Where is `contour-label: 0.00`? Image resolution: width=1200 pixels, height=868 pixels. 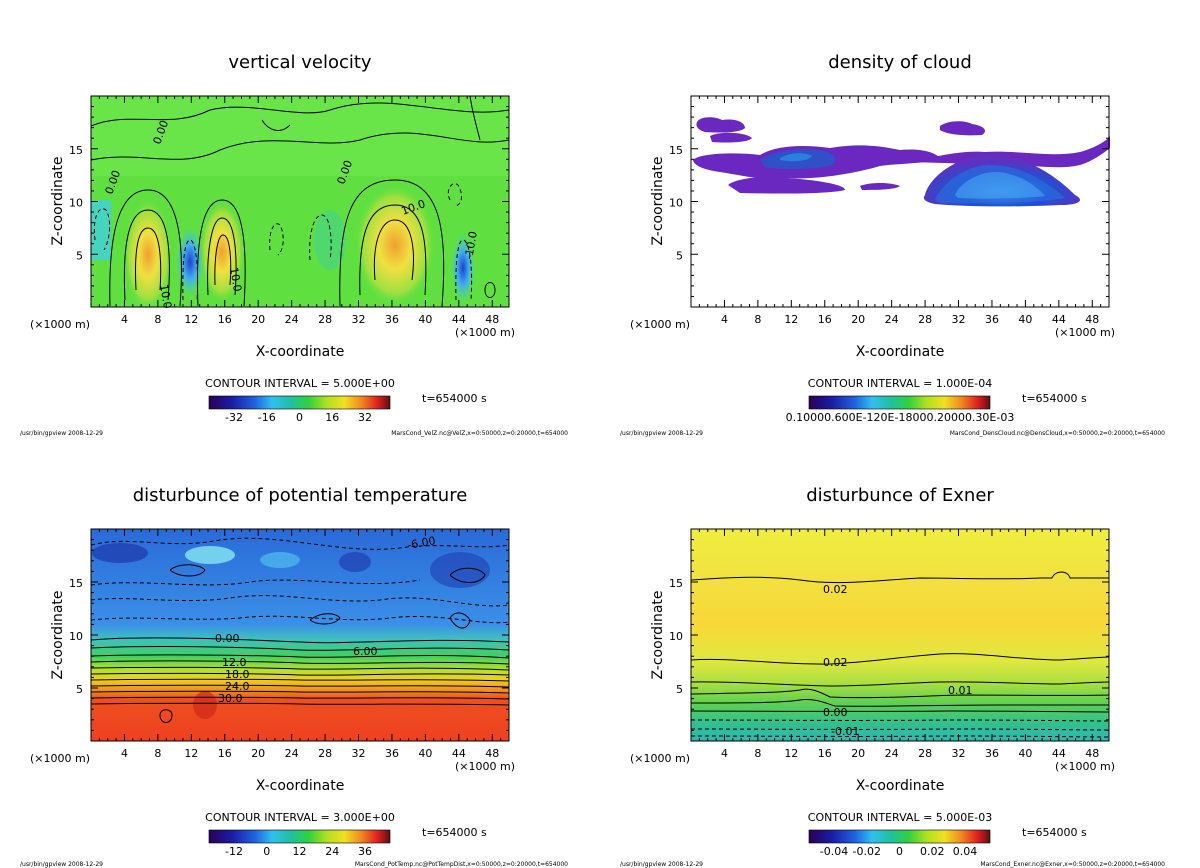 contour-label: 0.00 is located at coordinates (227, 638).